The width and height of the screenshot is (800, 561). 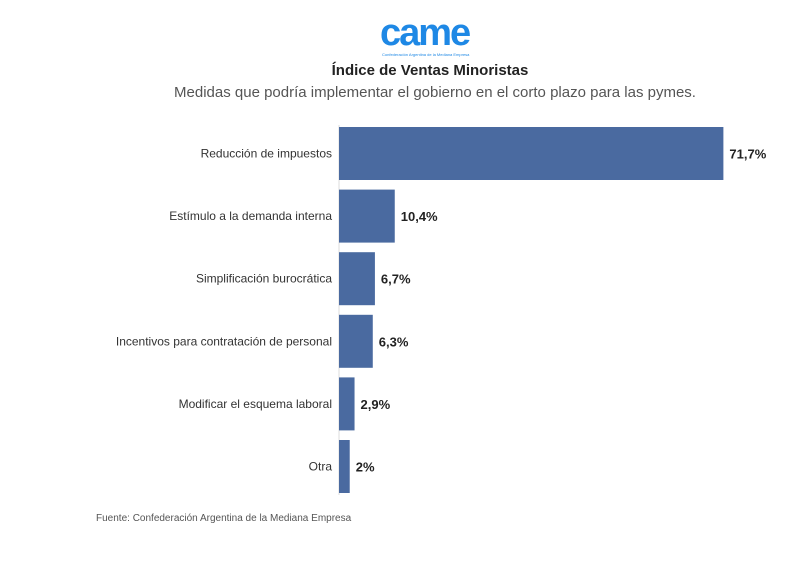 I want to click on category-label-2: Simplificación burocrática, so click(x=264, y=279).